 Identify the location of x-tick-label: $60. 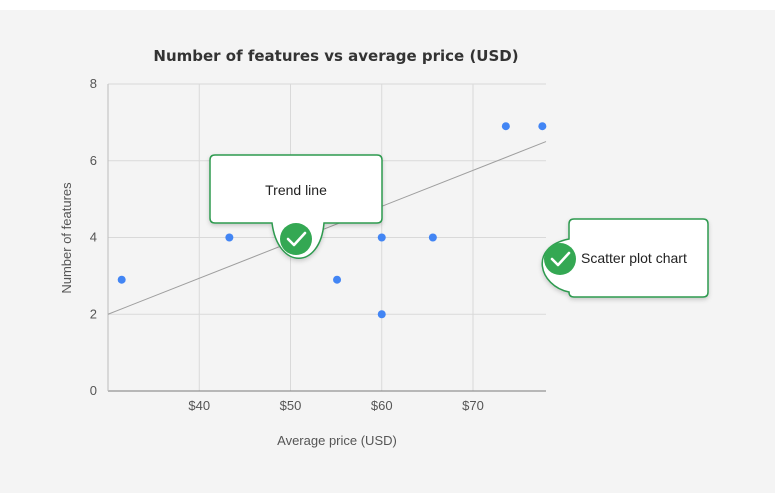
(382, 405).